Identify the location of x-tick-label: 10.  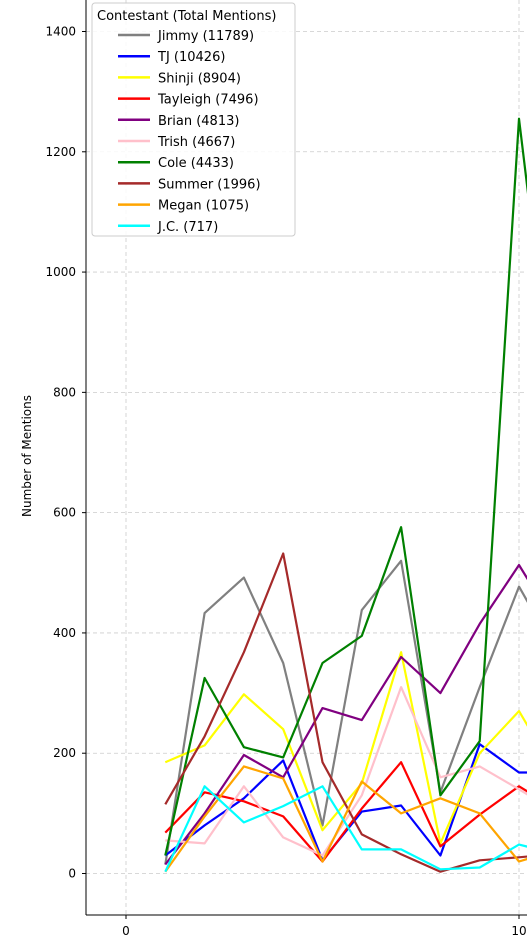
(518, 931).